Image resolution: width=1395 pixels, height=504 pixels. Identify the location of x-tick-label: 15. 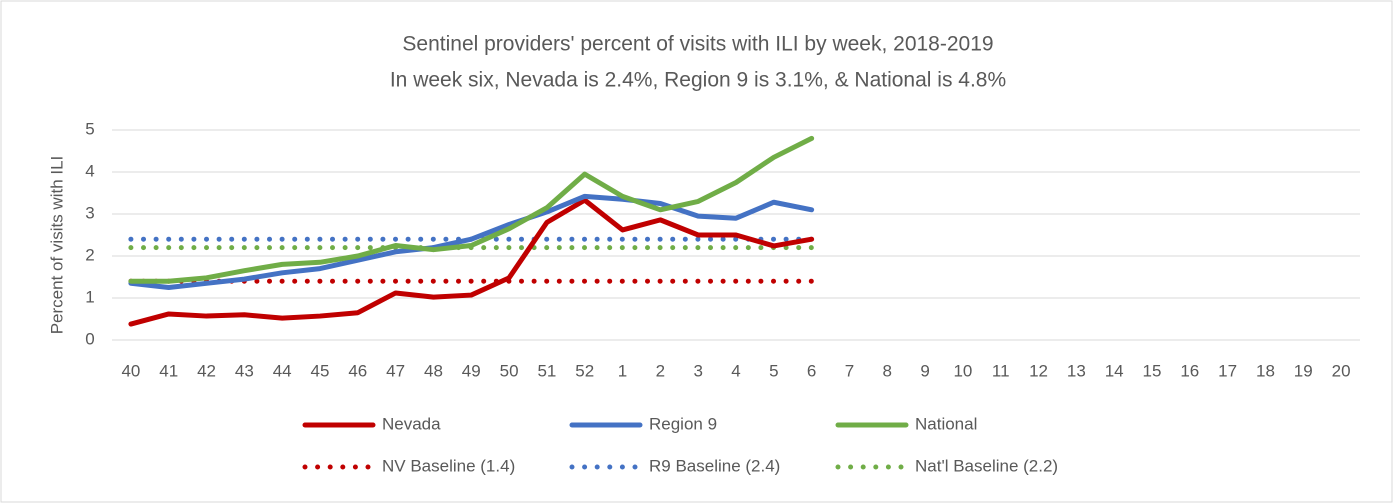
(1152, 370).